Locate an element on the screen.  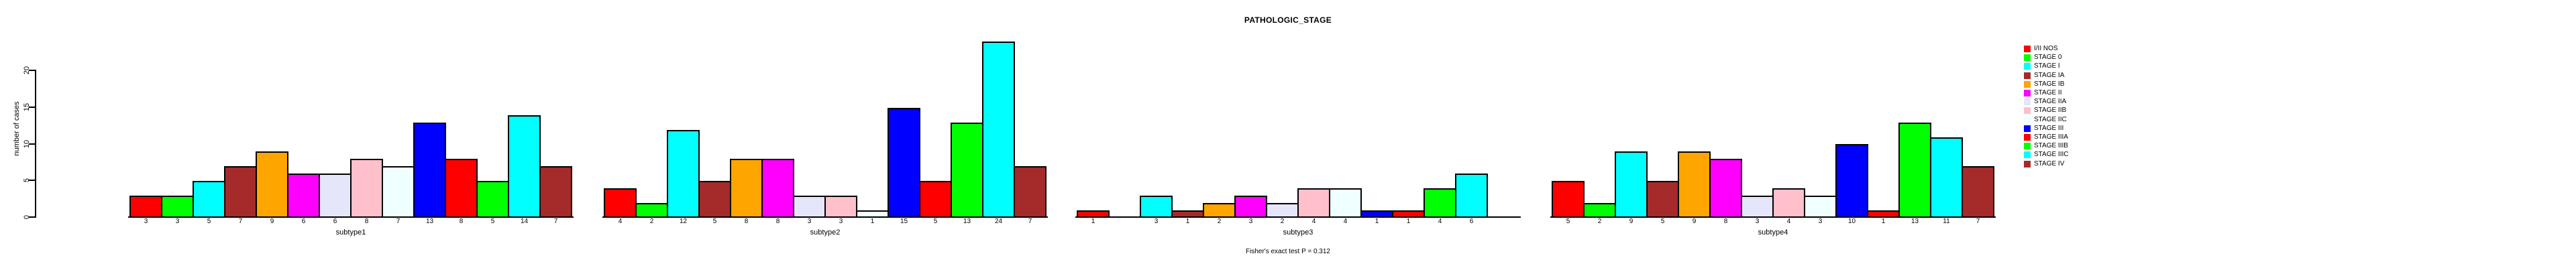
bar-value-label: 15 is located at coordinates (904, 222).